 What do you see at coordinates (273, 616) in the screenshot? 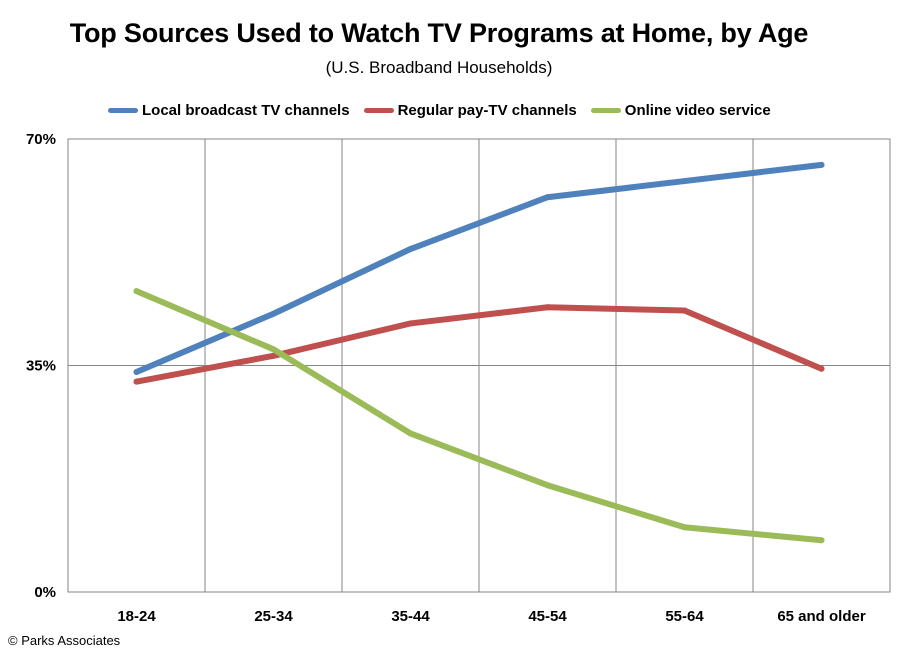
I see `x-tick-label: 25-34` at bounding box center [273, 616].